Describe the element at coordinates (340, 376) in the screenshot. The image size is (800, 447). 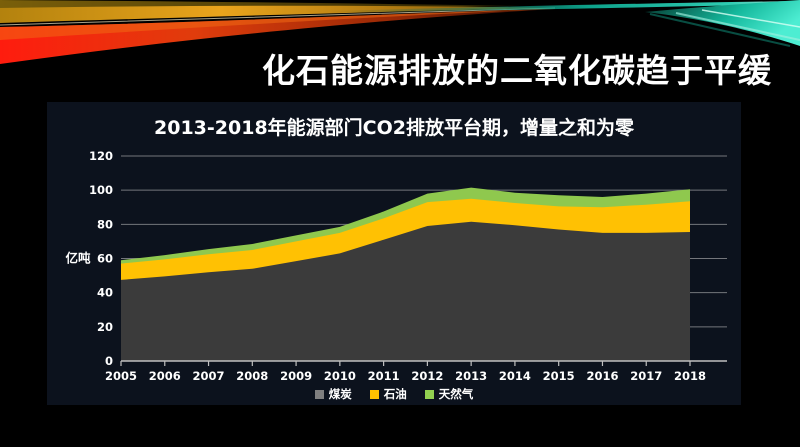
I see `x-tick-label-2010: 2010` at that location.